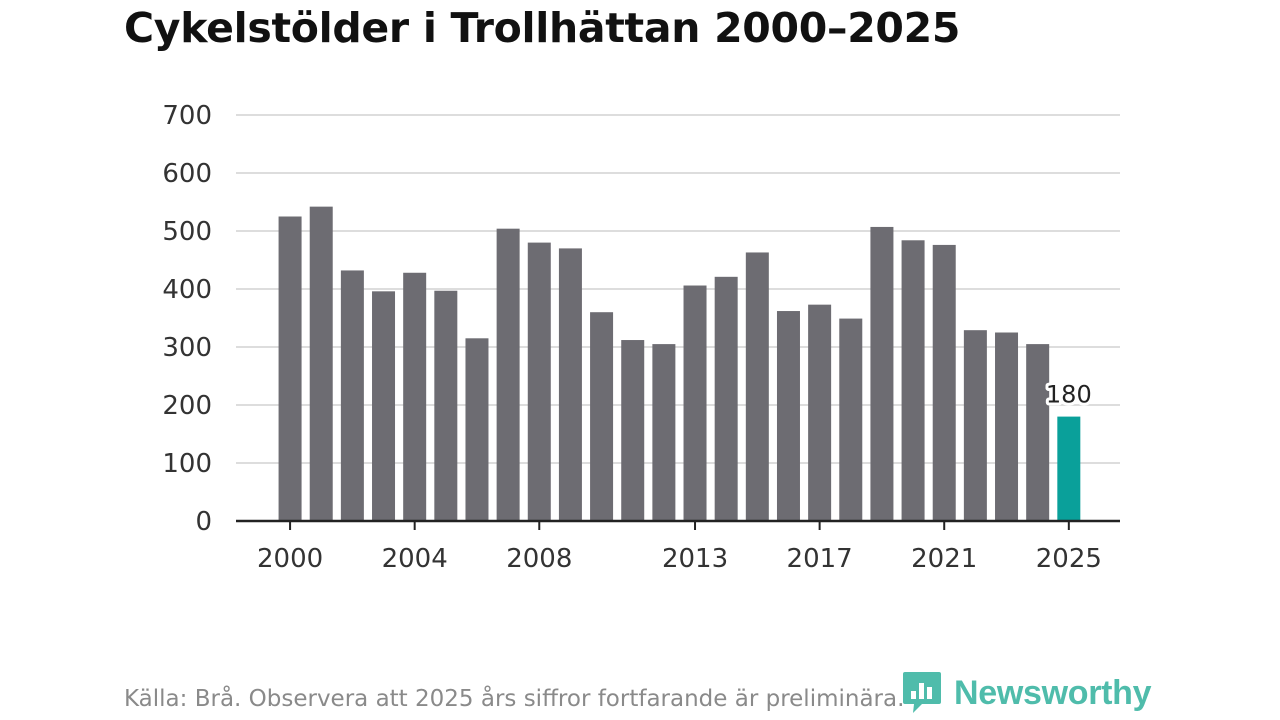 This screenshot has width=1280, height=720. I want to click on brand-name: Newsworthy, so click(1053, 692).